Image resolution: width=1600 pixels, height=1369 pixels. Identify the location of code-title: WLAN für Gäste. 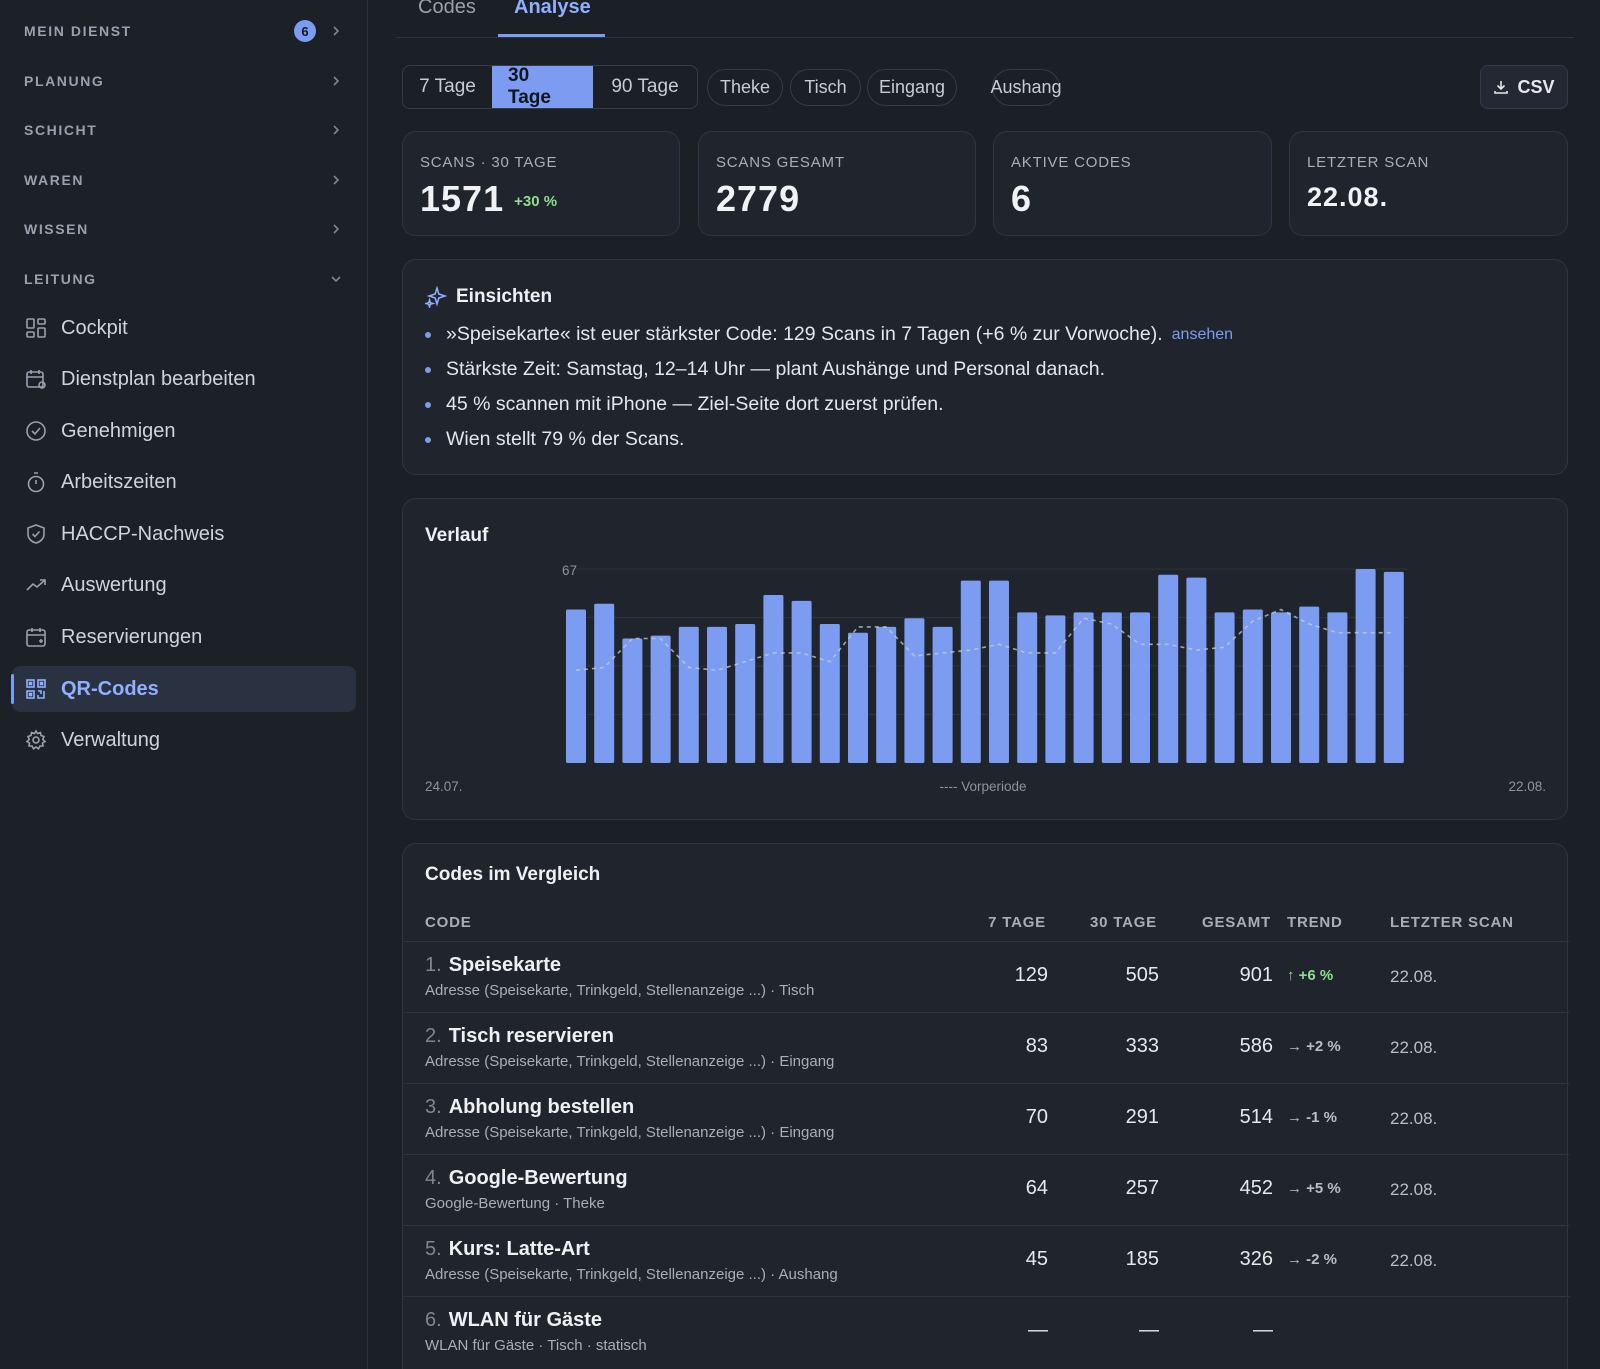
(525, 1320).